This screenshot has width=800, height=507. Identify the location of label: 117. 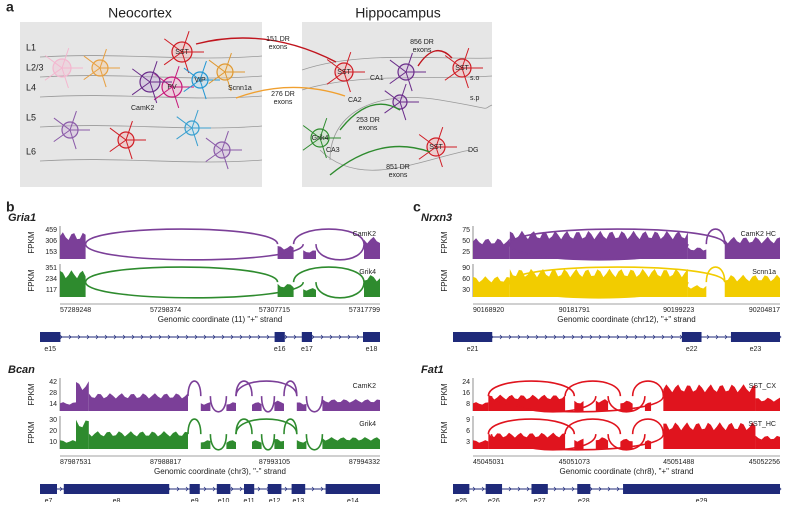
(51, 290).